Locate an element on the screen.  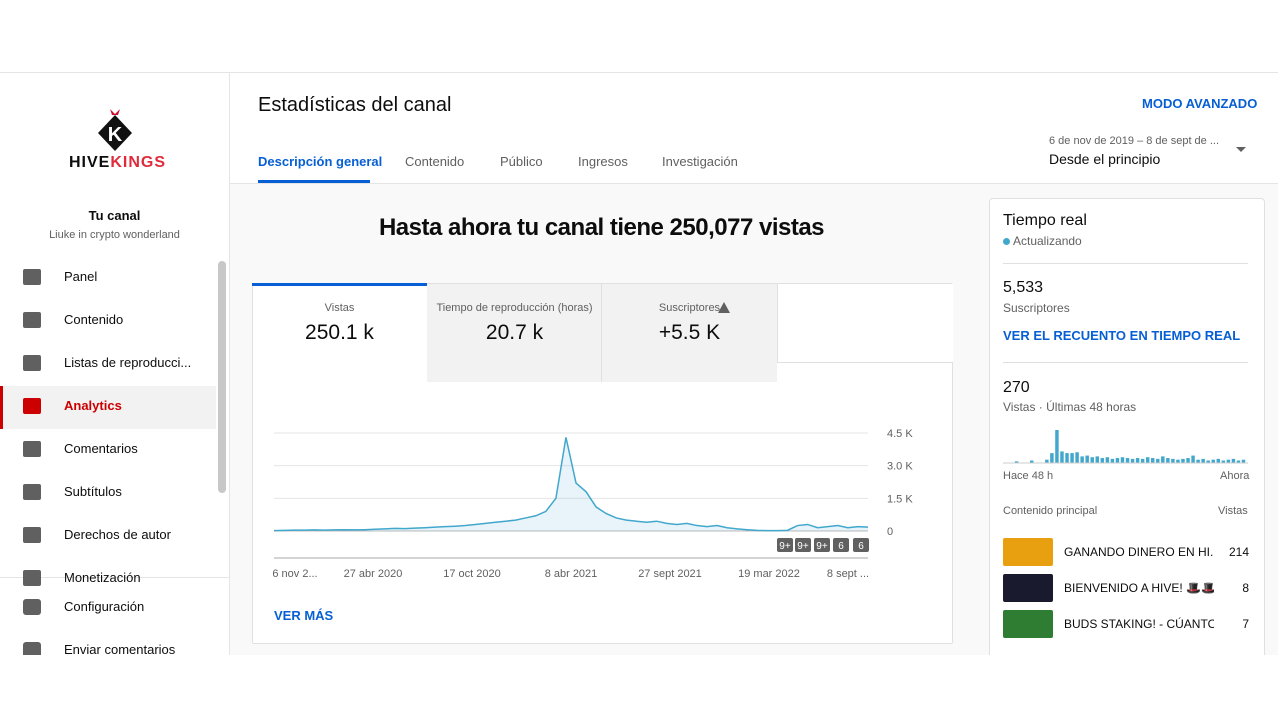
sidebar-item: Monetización is located at coordinates (102, 577).